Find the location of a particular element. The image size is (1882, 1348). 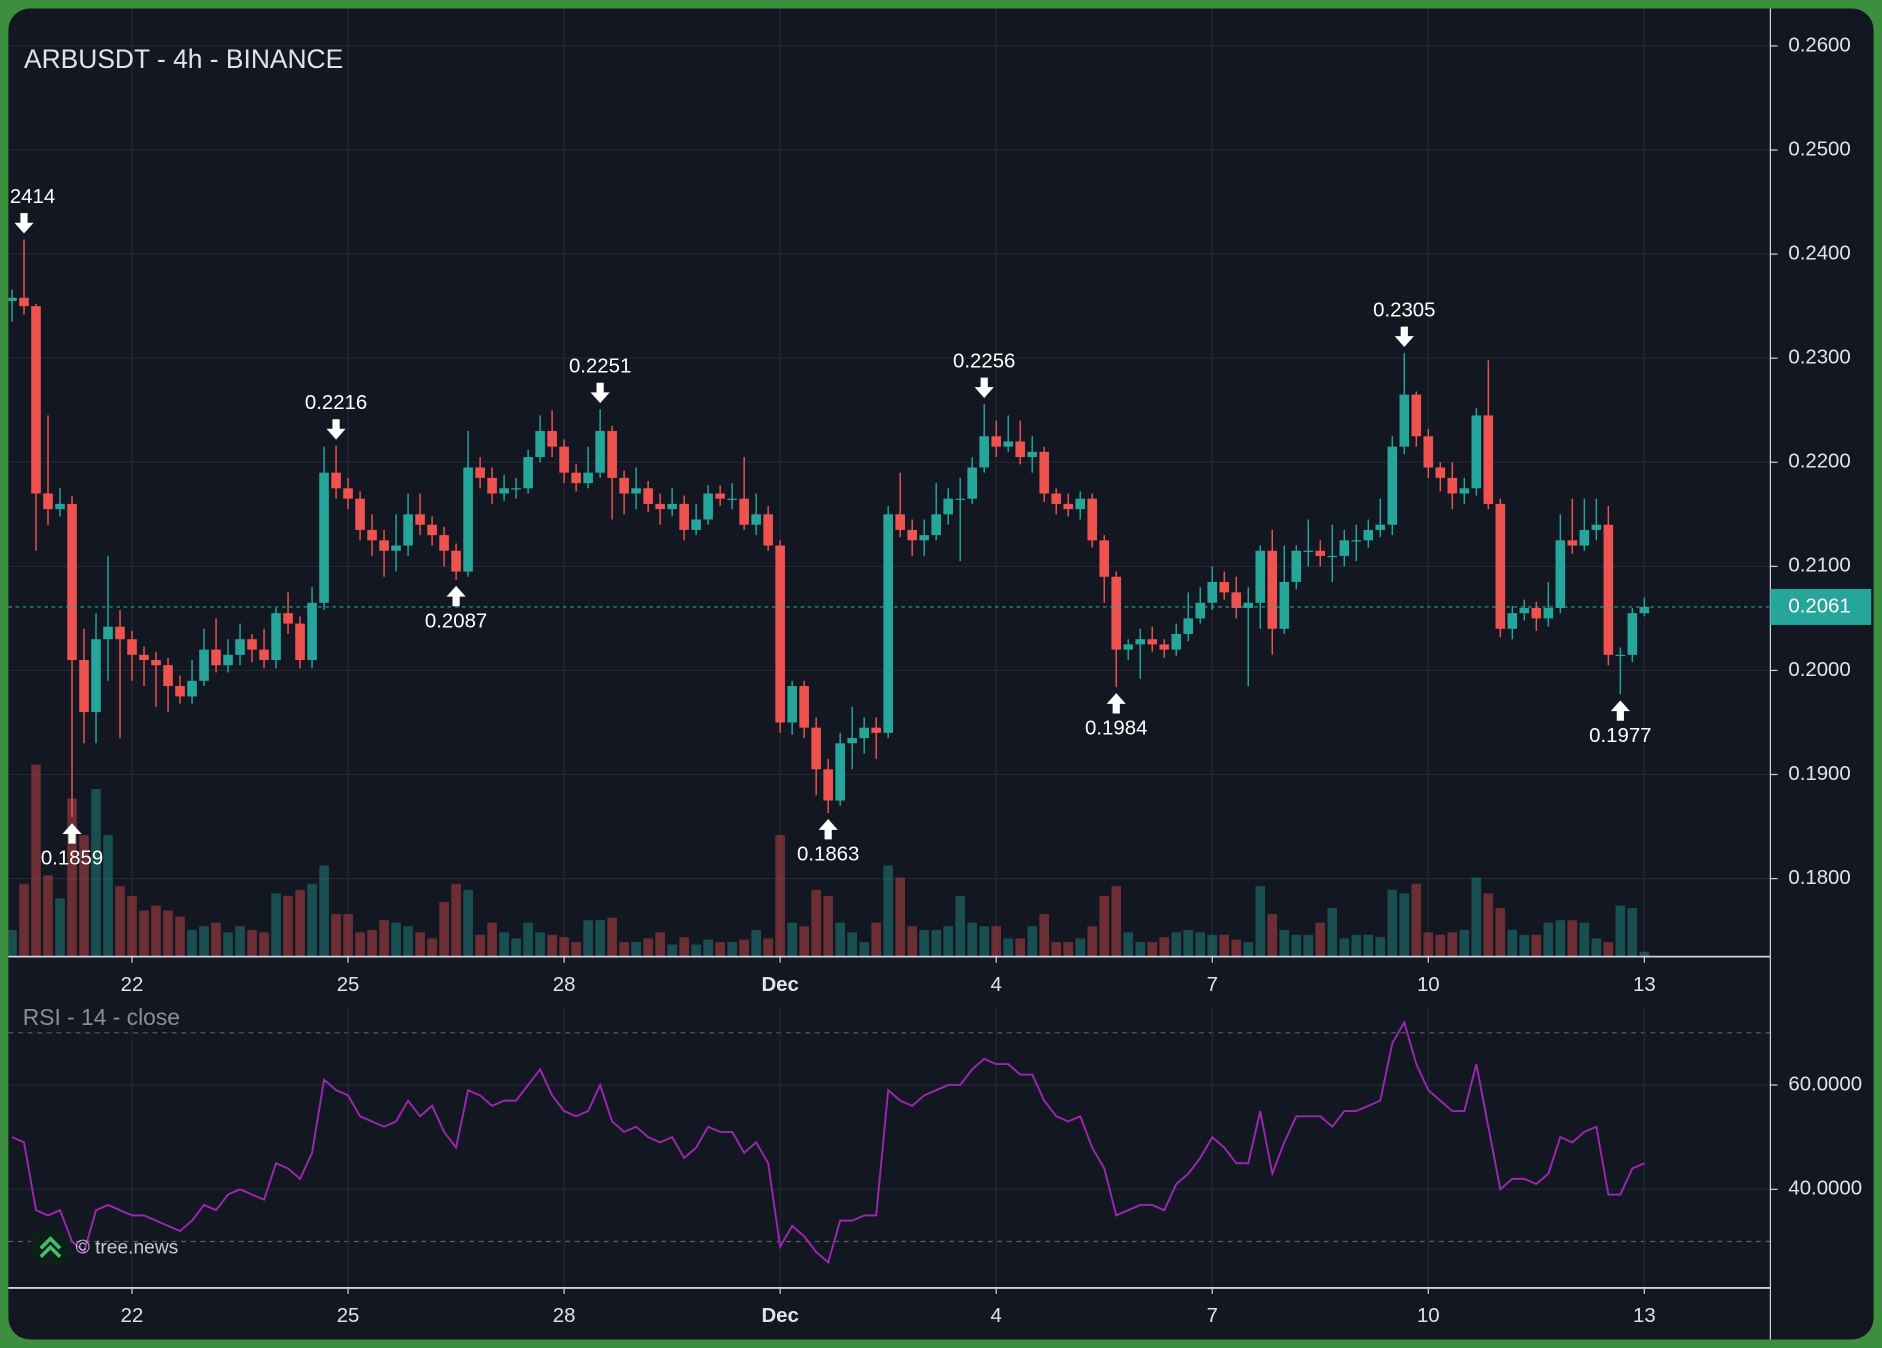

x-tick-label: 13 is located at coordinates (1644, 985).